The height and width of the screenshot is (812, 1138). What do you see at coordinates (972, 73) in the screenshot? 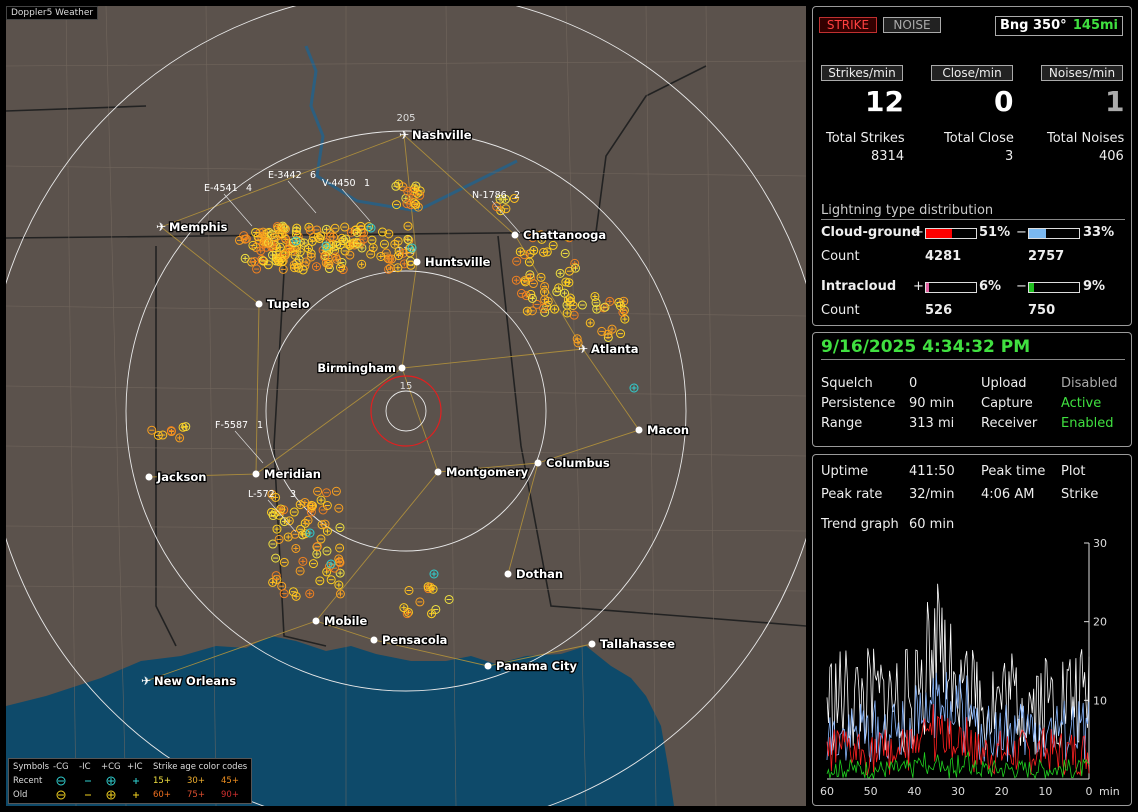
I see `close-per-min-button: Close/min` at bounding box center [972, 73].